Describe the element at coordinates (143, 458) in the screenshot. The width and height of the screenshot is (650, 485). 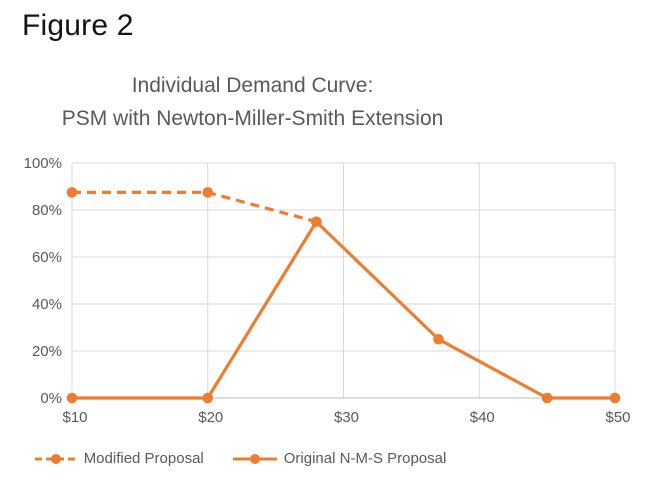
I see `legend-label-modified-proposal: Modified Proposal` at that location.